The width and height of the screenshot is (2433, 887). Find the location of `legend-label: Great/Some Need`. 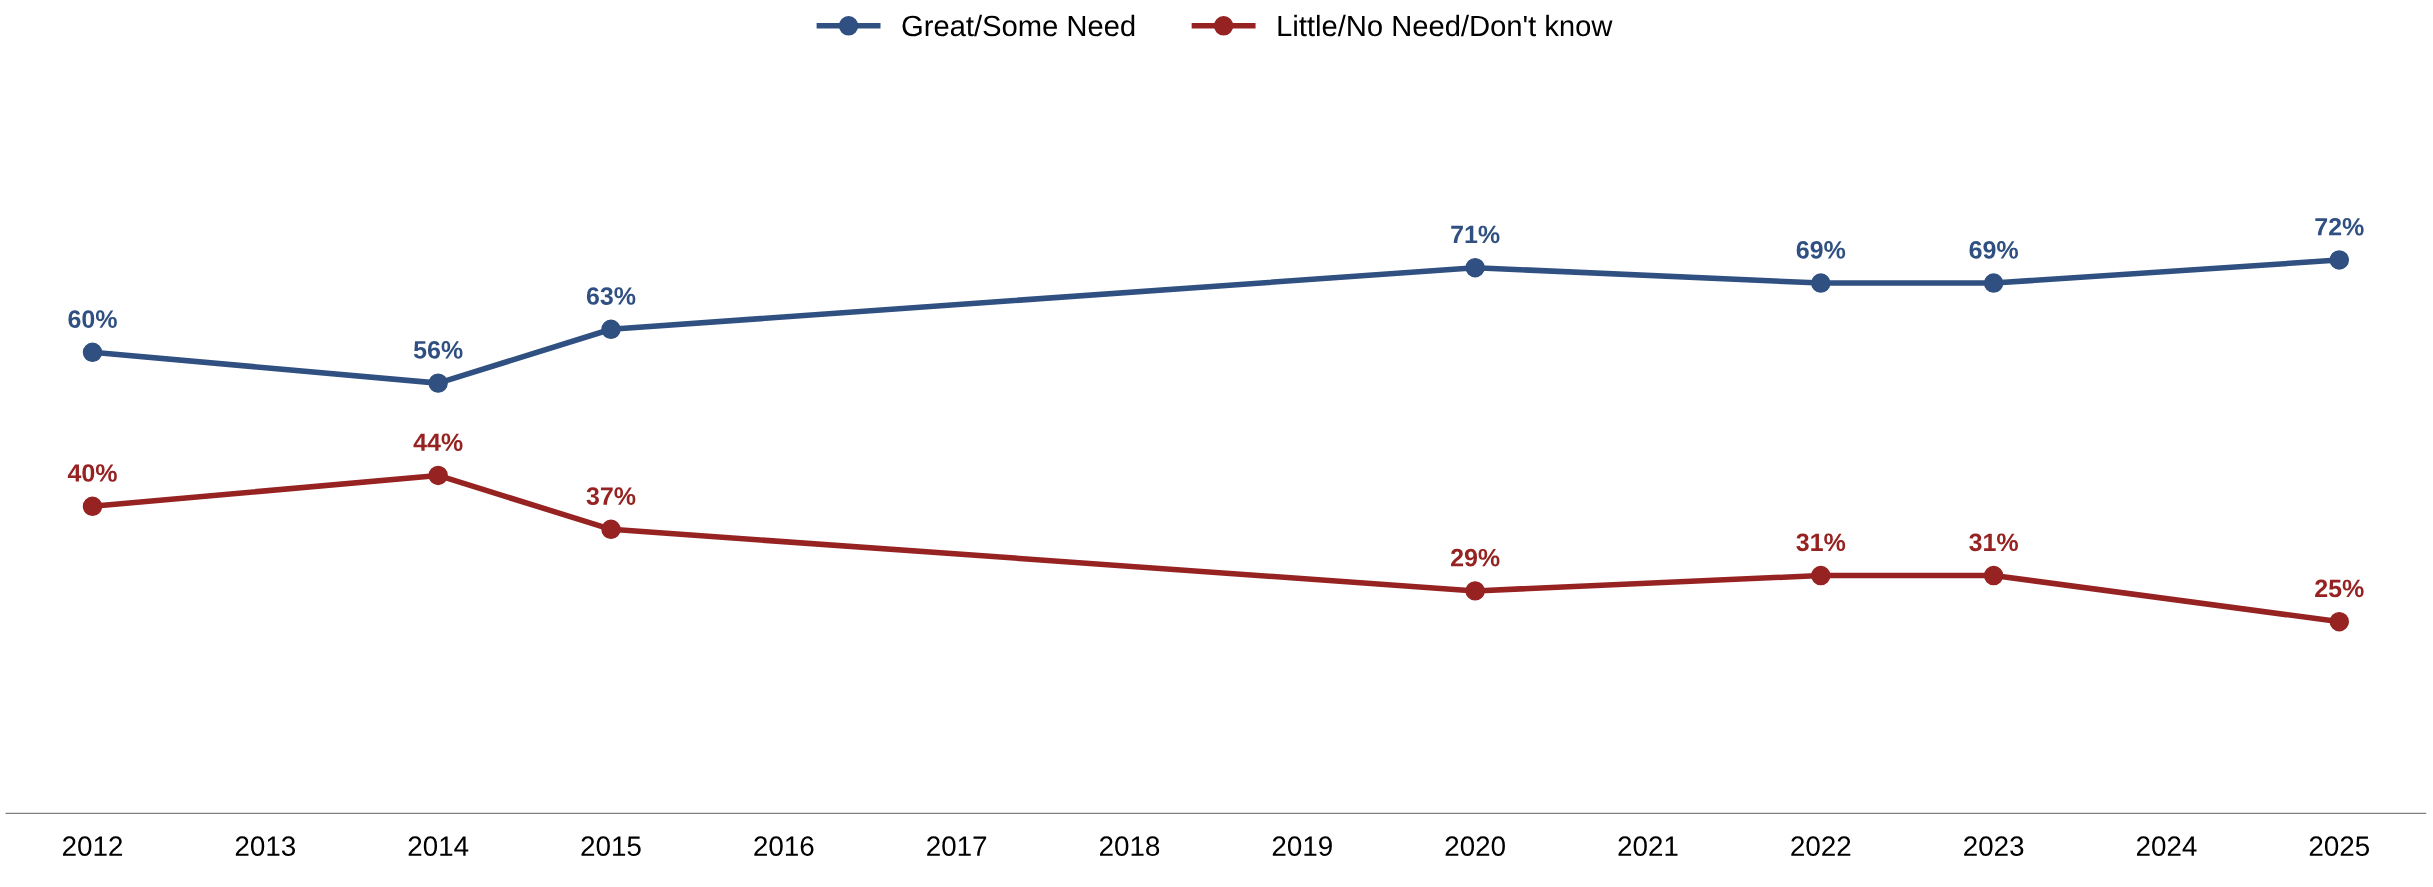

legend-label: Great/Some Need is located at coordinates (1018, 25).